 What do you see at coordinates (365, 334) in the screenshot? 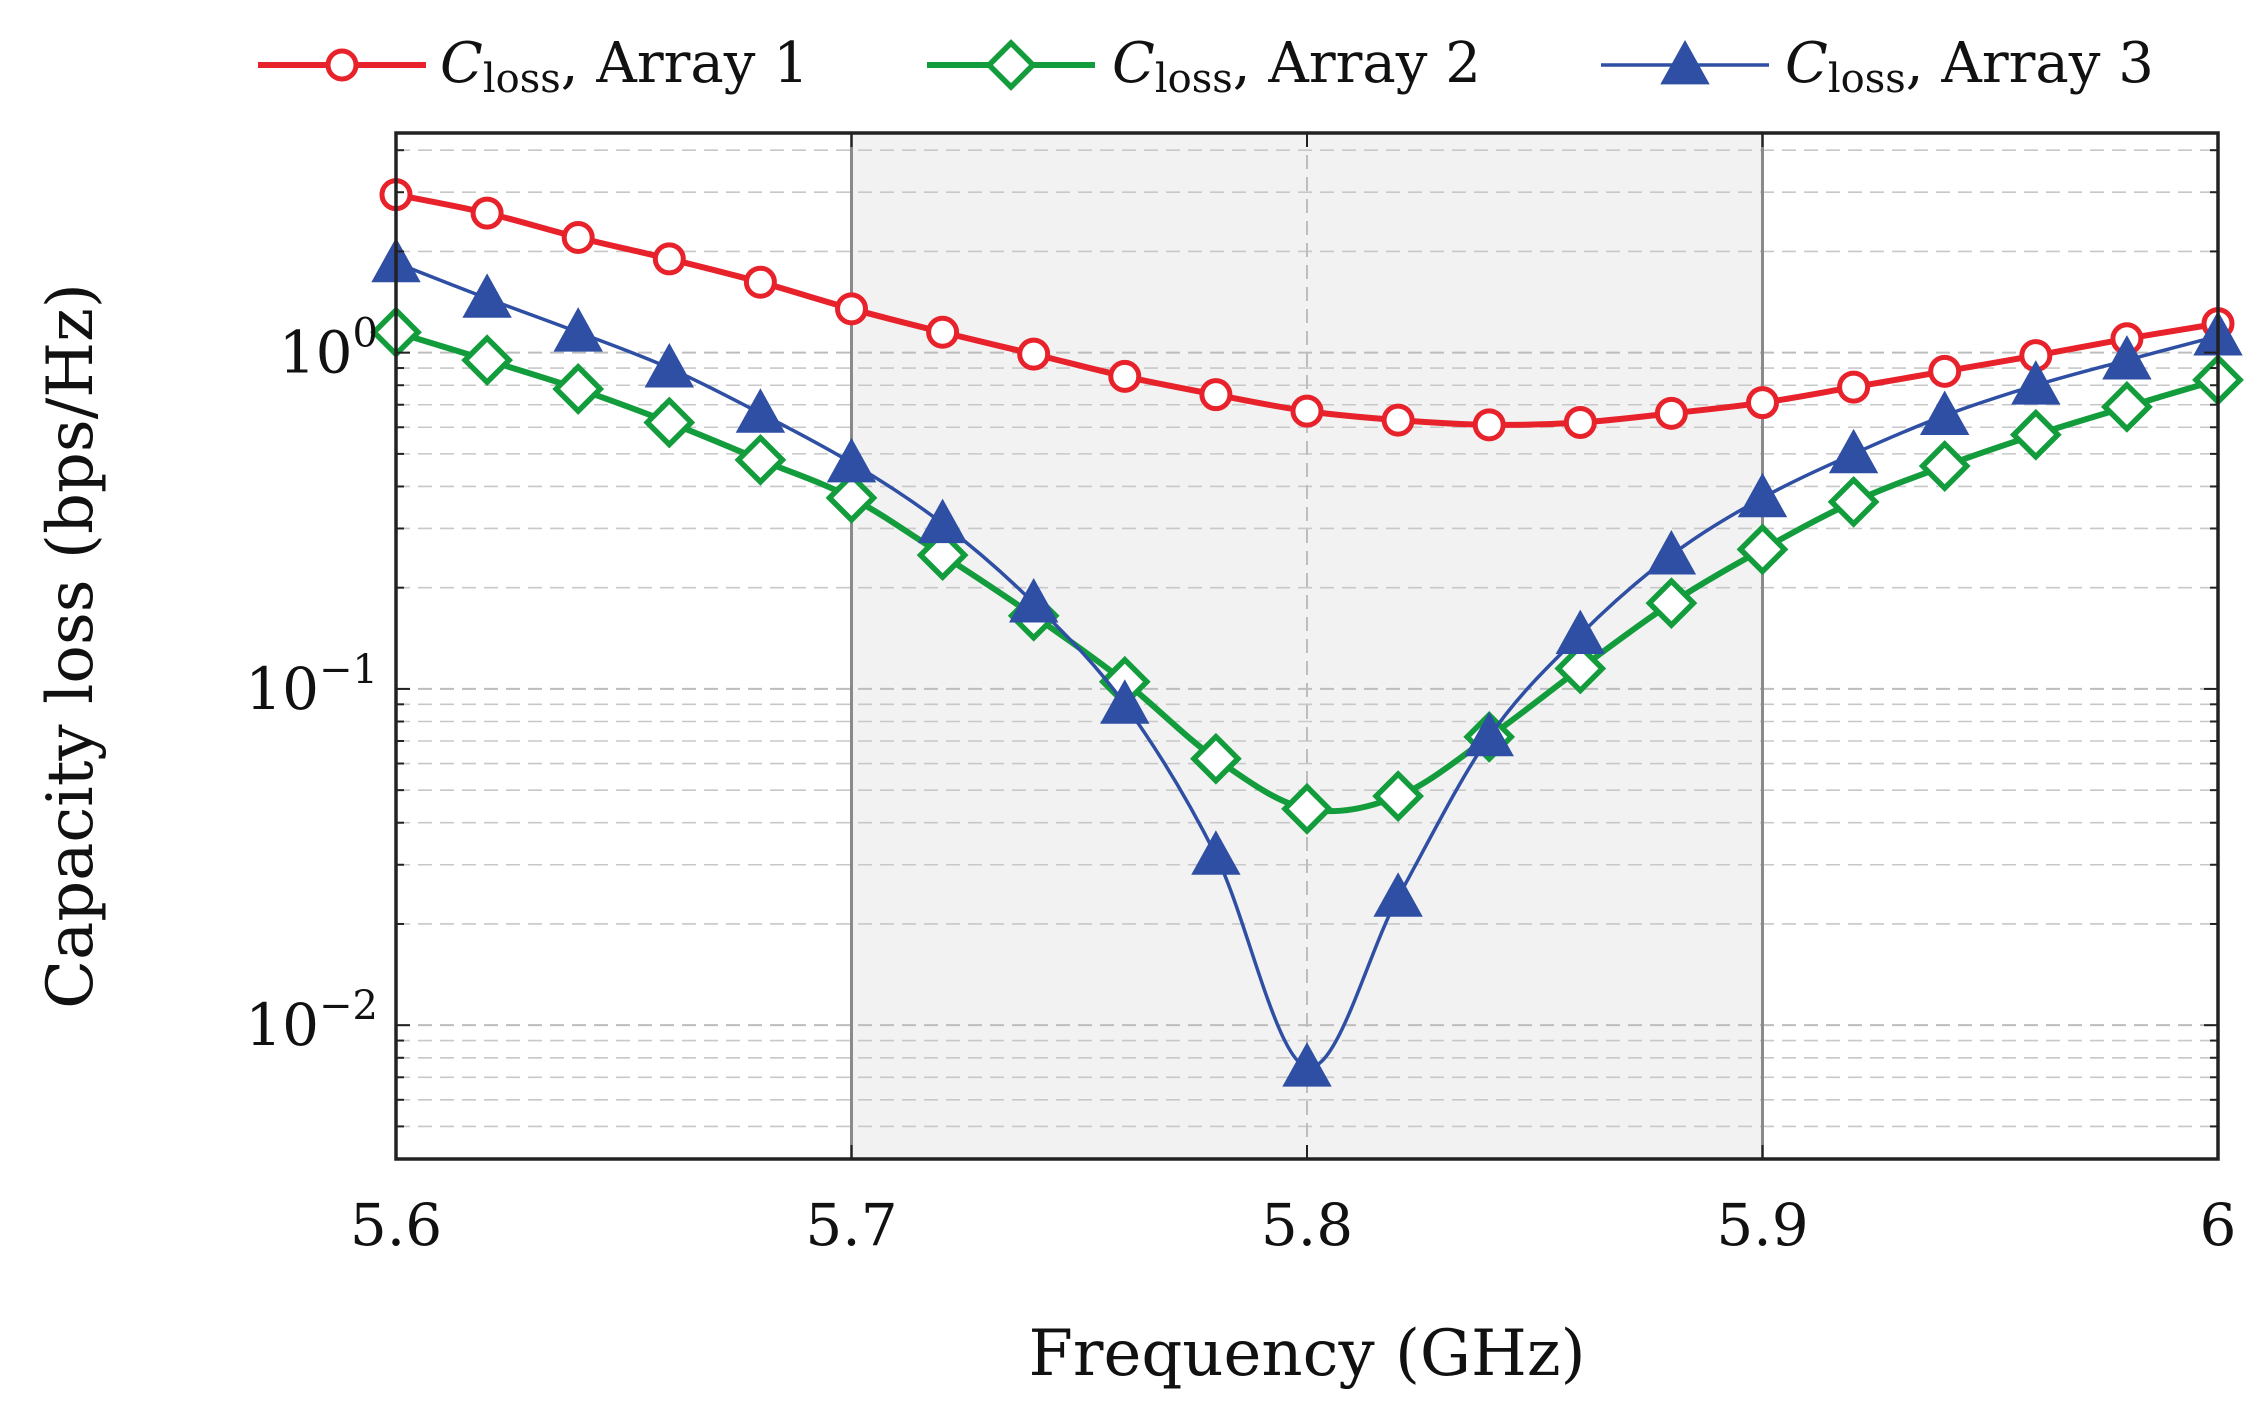
I see `y-tick-exponent: 0` at bounding box center [365, 334].